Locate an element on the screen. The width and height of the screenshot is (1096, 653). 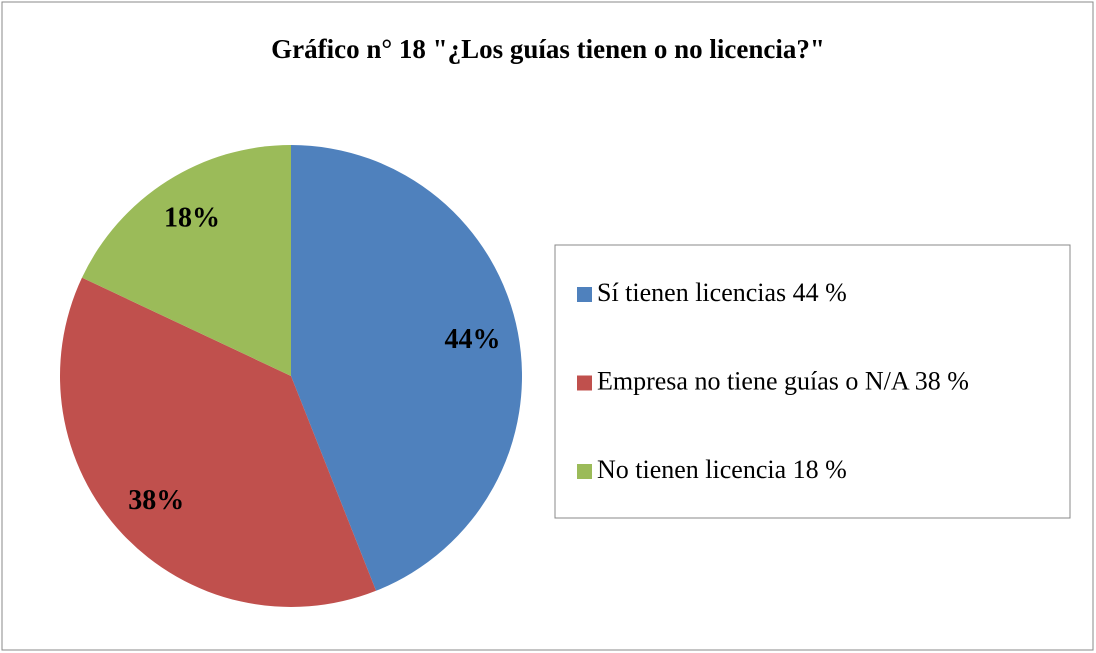
data-label: 44% is located at coordinates (473, 339).